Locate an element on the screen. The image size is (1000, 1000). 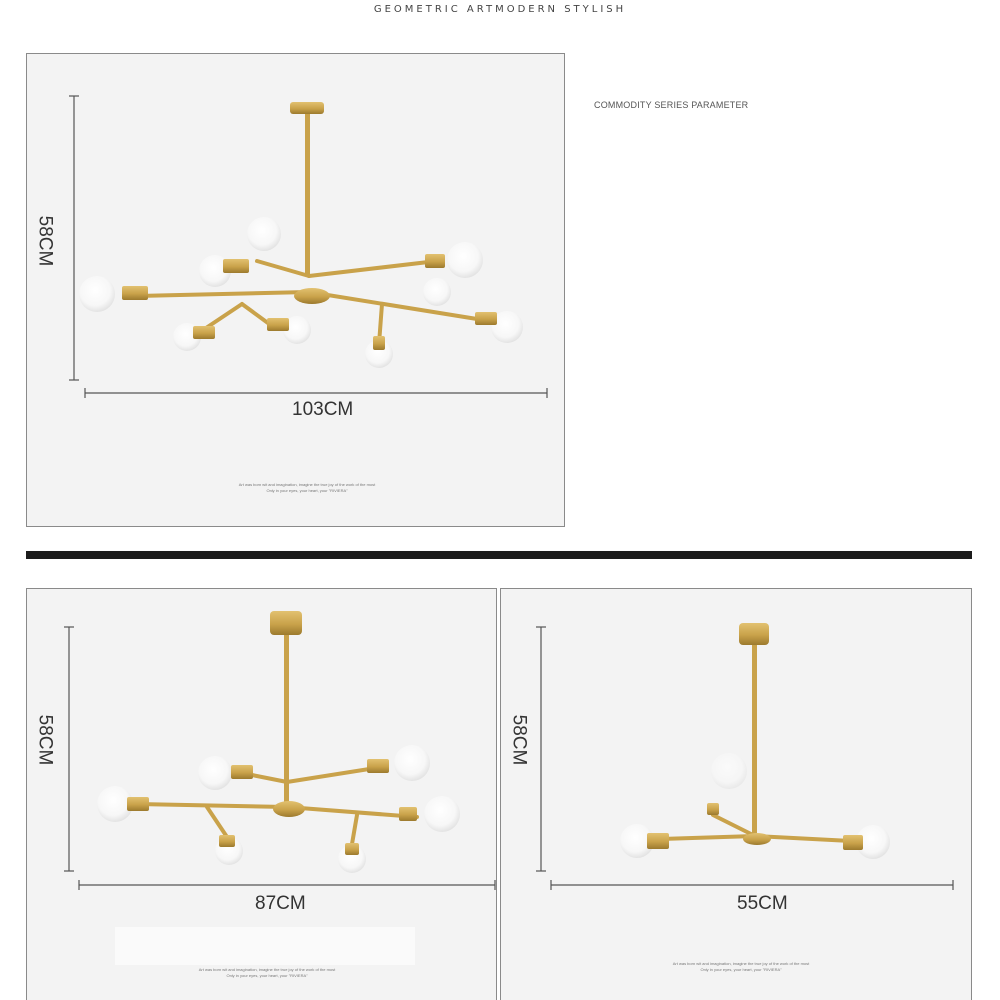
width-label-small: 55CM is located at coordinates (762, 903).